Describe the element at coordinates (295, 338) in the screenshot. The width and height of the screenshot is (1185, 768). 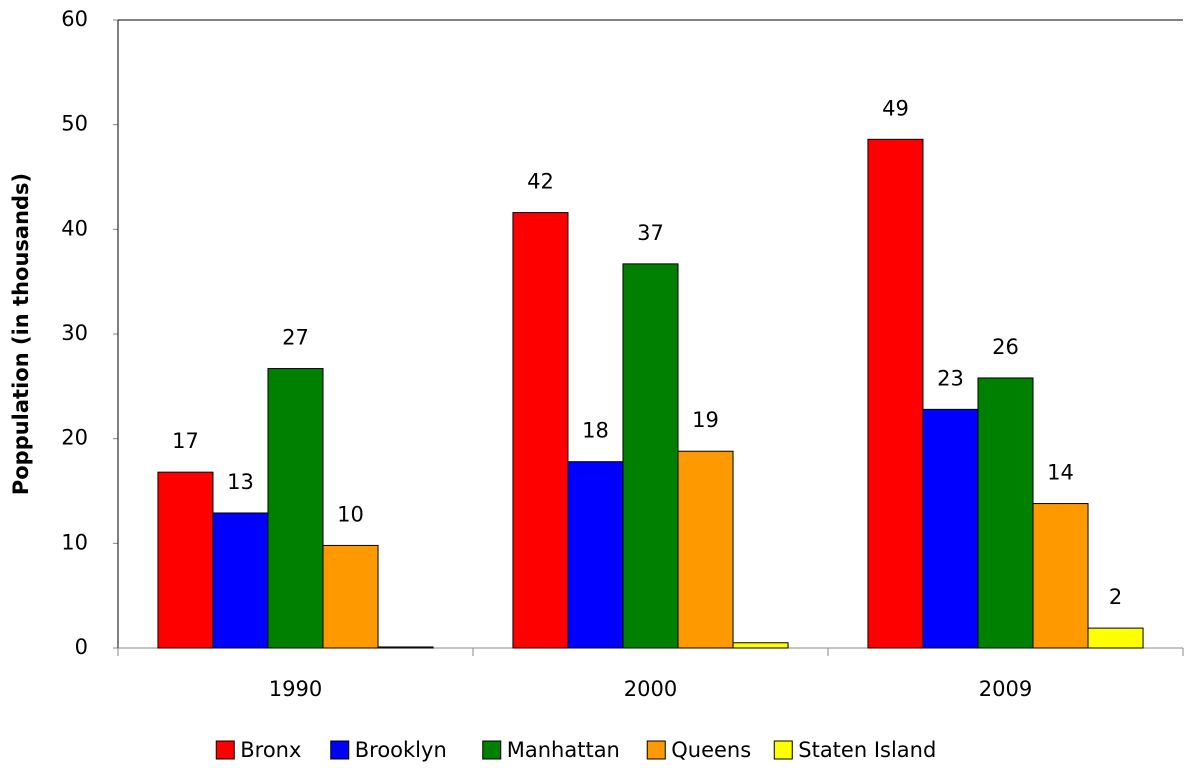
I see `data-label: 27` at that location.